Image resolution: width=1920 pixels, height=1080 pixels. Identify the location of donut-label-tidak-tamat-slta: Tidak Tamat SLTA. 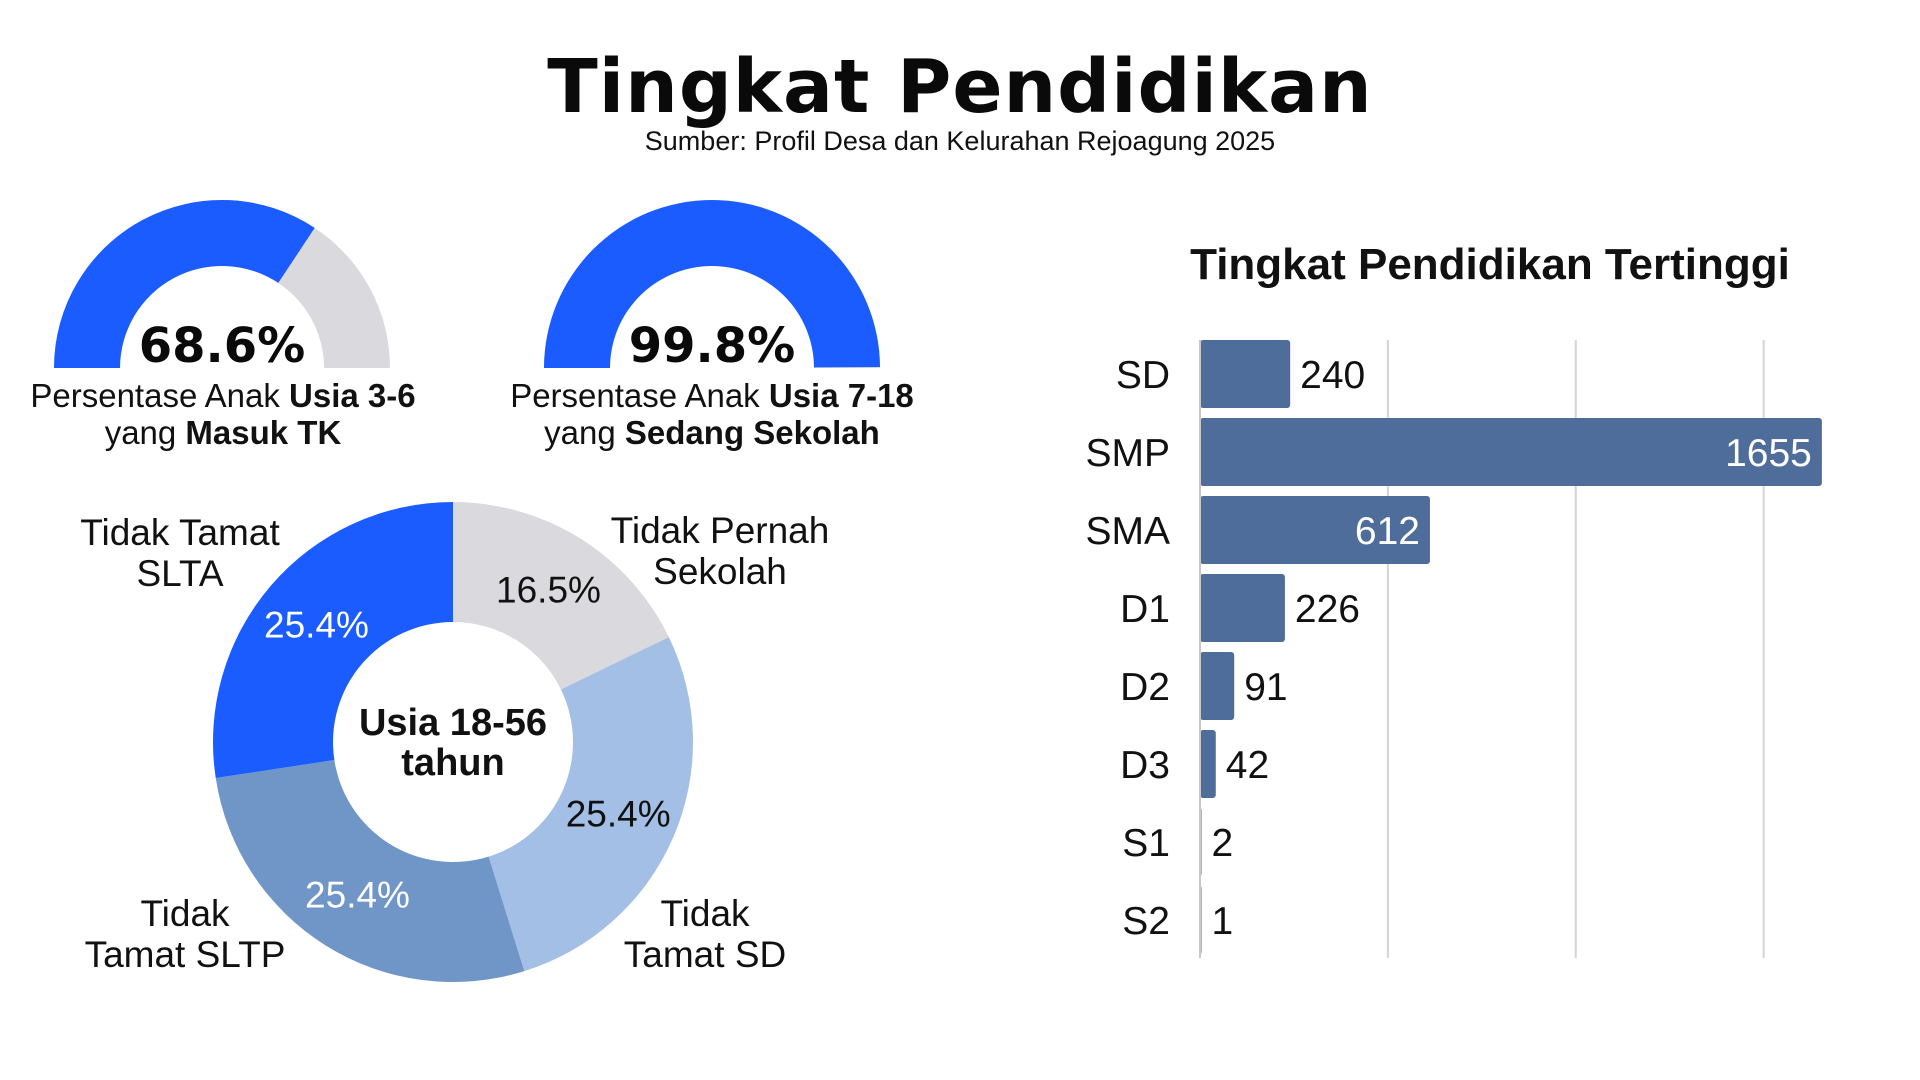
(180, 553).